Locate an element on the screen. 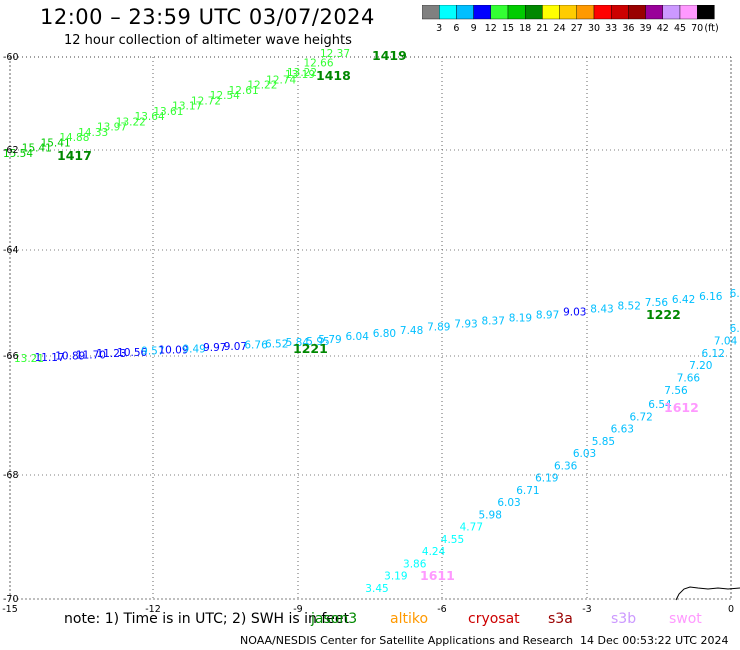  mission-label-swot: swot is located at coordinates (685, 619).